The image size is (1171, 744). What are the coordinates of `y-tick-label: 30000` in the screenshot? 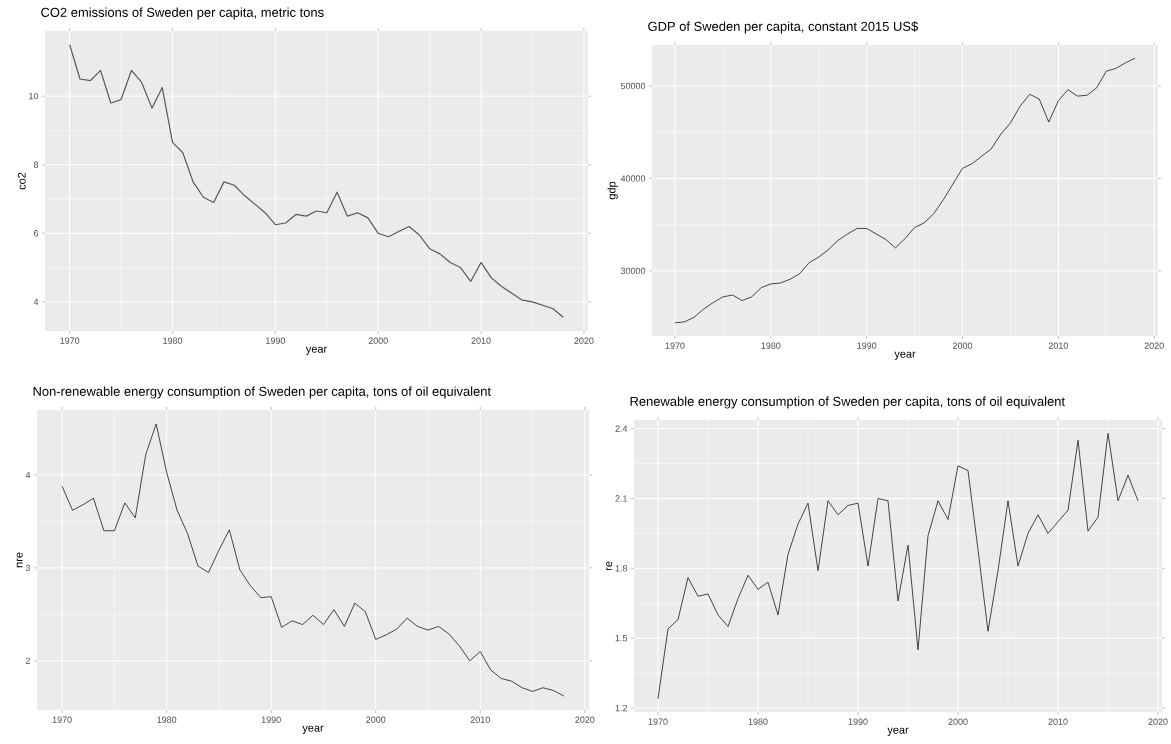 It's located at (633, 271).